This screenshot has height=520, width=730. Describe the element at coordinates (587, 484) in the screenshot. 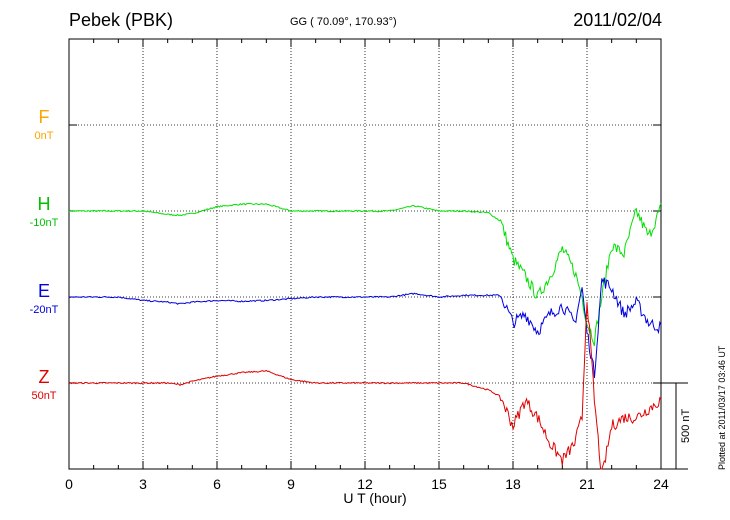

I see `x-tick-label-21: 21` at that location.